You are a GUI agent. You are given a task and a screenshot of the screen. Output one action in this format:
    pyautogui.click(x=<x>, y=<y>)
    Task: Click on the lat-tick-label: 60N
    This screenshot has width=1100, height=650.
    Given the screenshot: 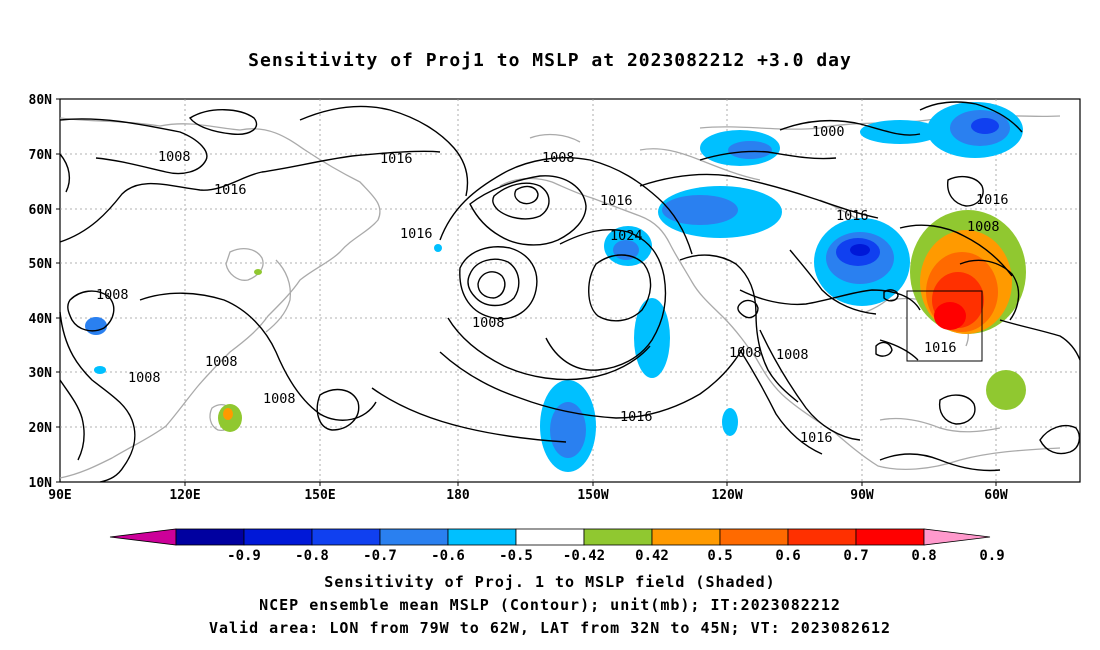 What is the action you would take?
    pyautogui.click(x=41, y=210)
    